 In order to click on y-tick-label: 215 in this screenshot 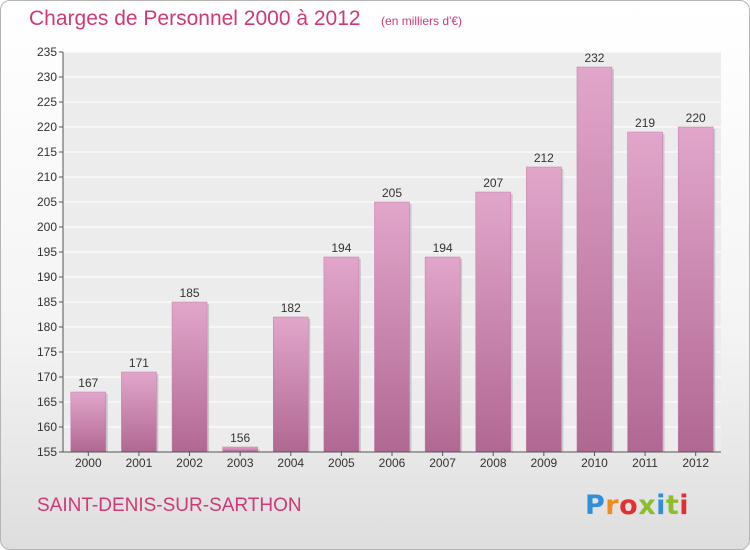, I will do `click(47, 152)`.